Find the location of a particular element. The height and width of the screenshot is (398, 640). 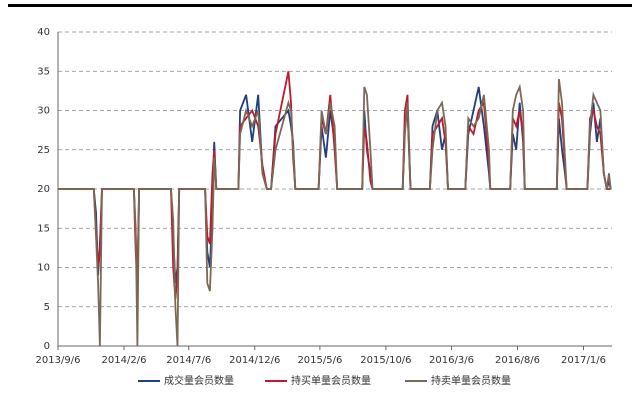

y-tick-label: 25 is located at coordinates (43, 150).